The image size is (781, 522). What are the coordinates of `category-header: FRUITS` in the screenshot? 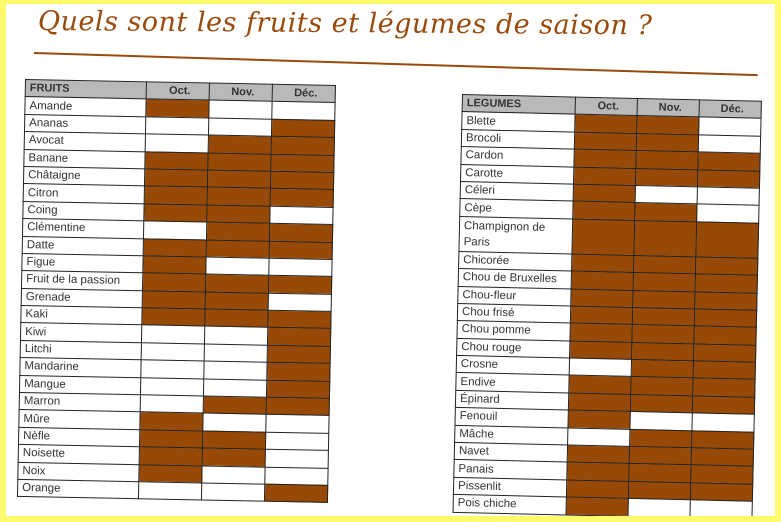 It's located at (86, 89).